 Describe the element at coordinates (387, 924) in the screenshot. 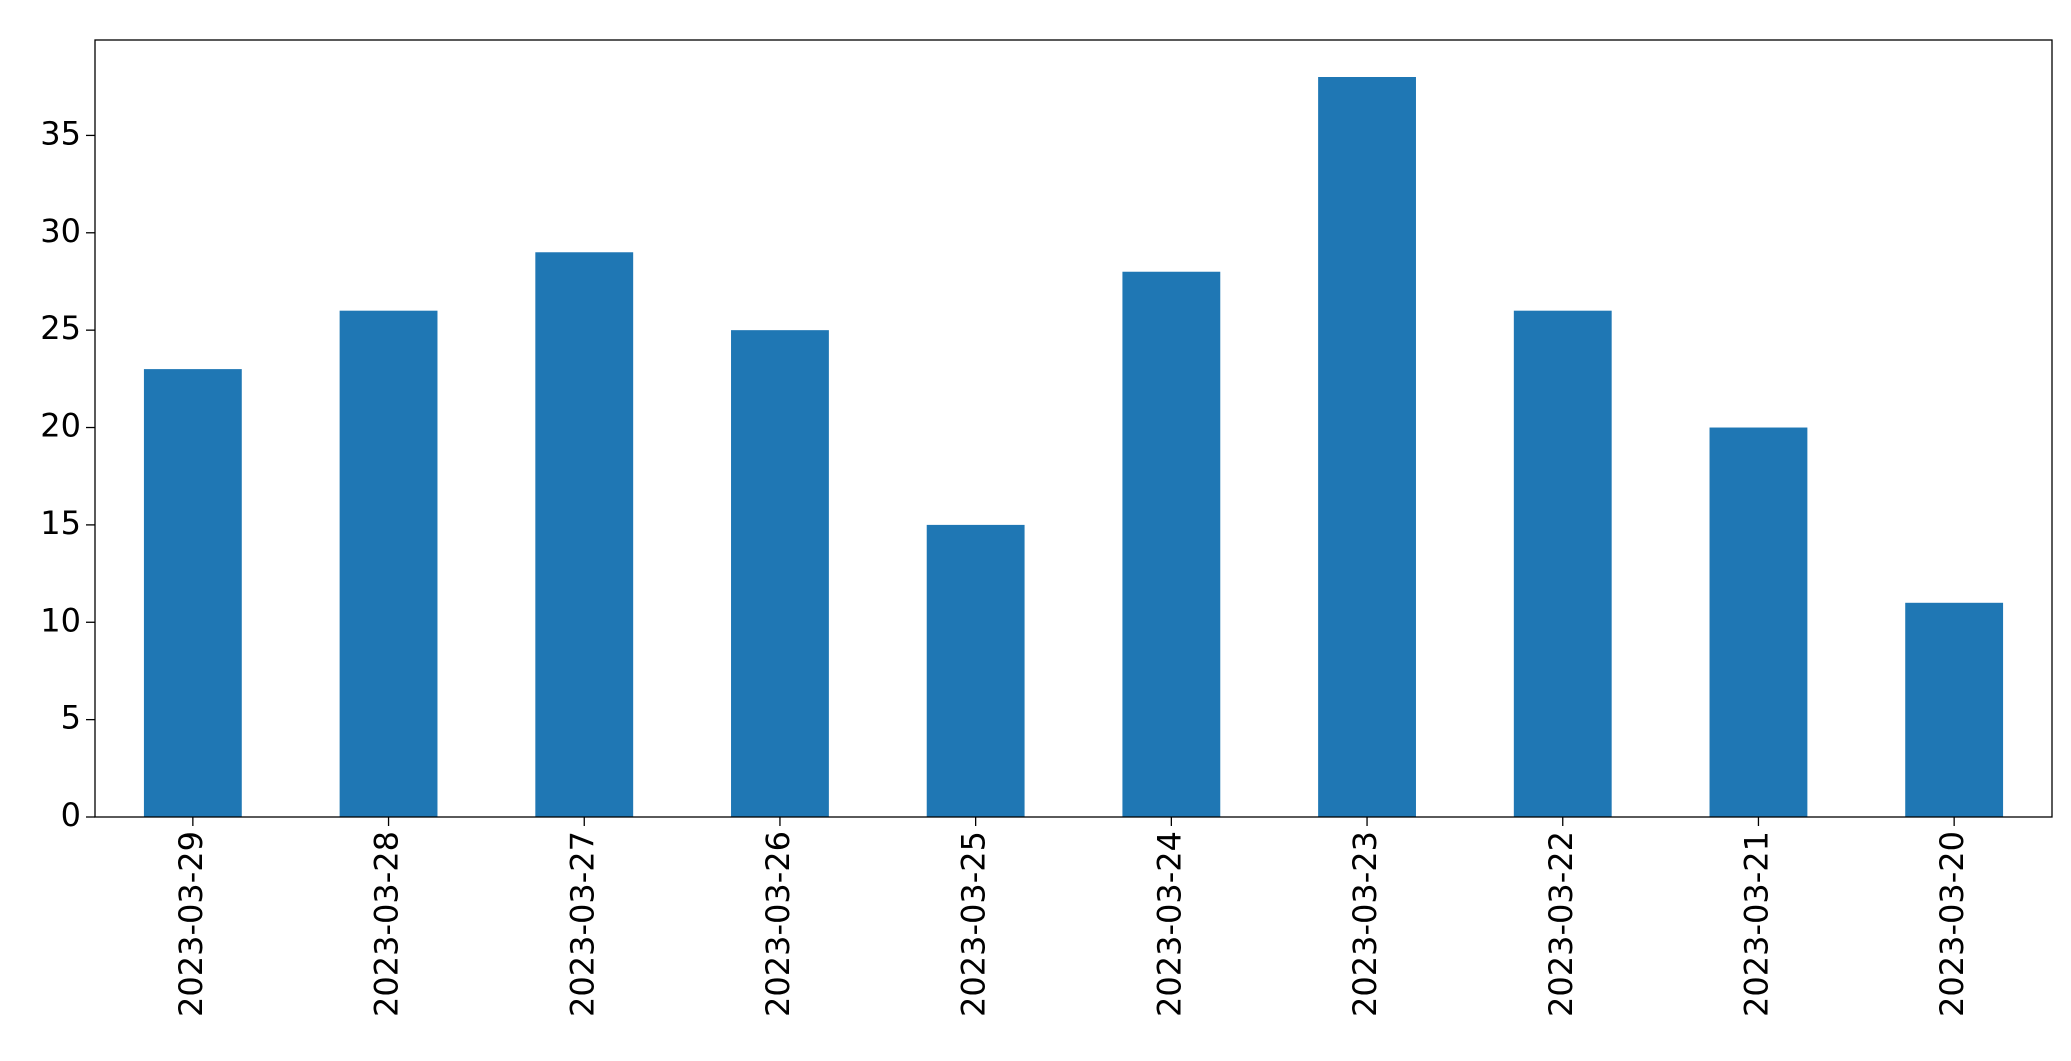

I see `x-tick-label: 2023-03-28` at that location.